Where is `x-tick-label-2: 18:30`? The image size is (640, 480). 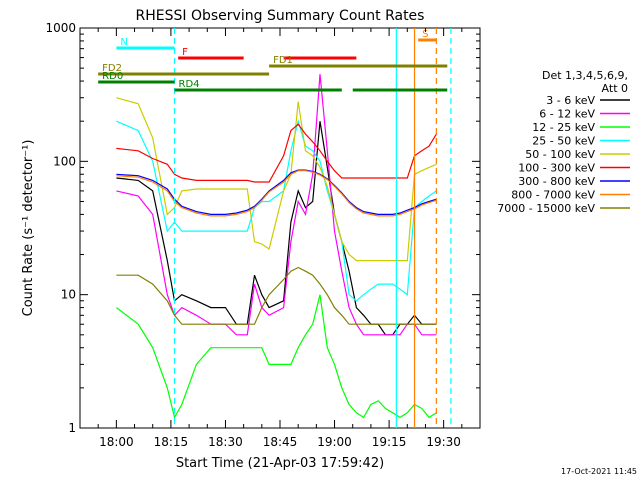
x-tick-label-2: 18:30 is located at coordinates (225, 442).